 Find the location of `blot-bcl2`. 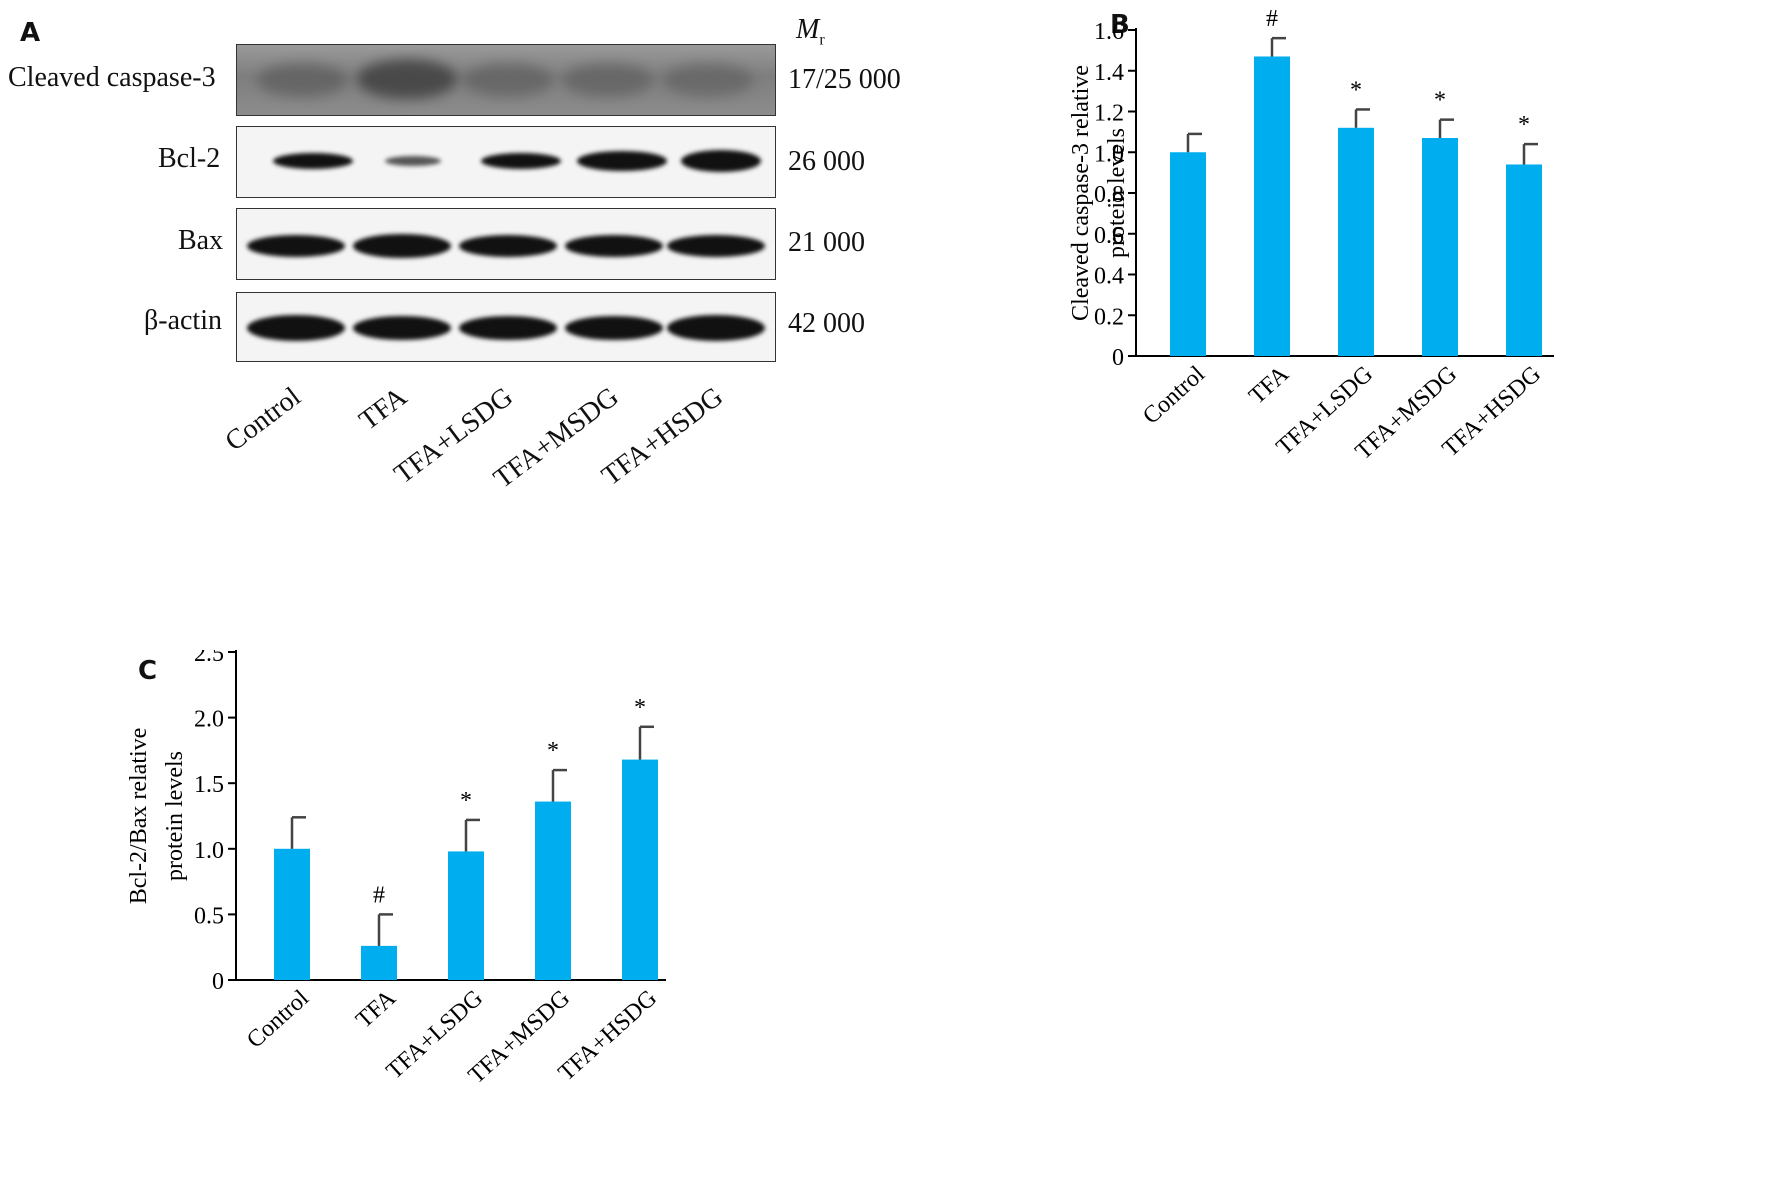

blot-bcl2 is located at coordinates (506, 162).